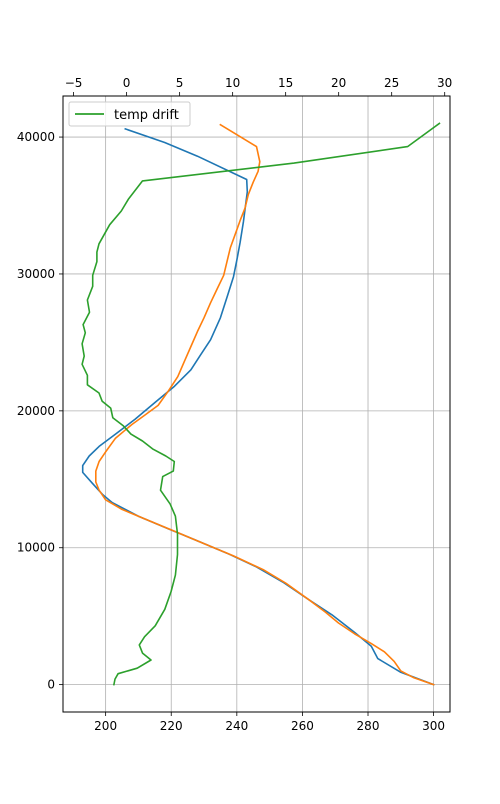  I want to click on x-bottom-tick-label: 260, so click(302, 726).